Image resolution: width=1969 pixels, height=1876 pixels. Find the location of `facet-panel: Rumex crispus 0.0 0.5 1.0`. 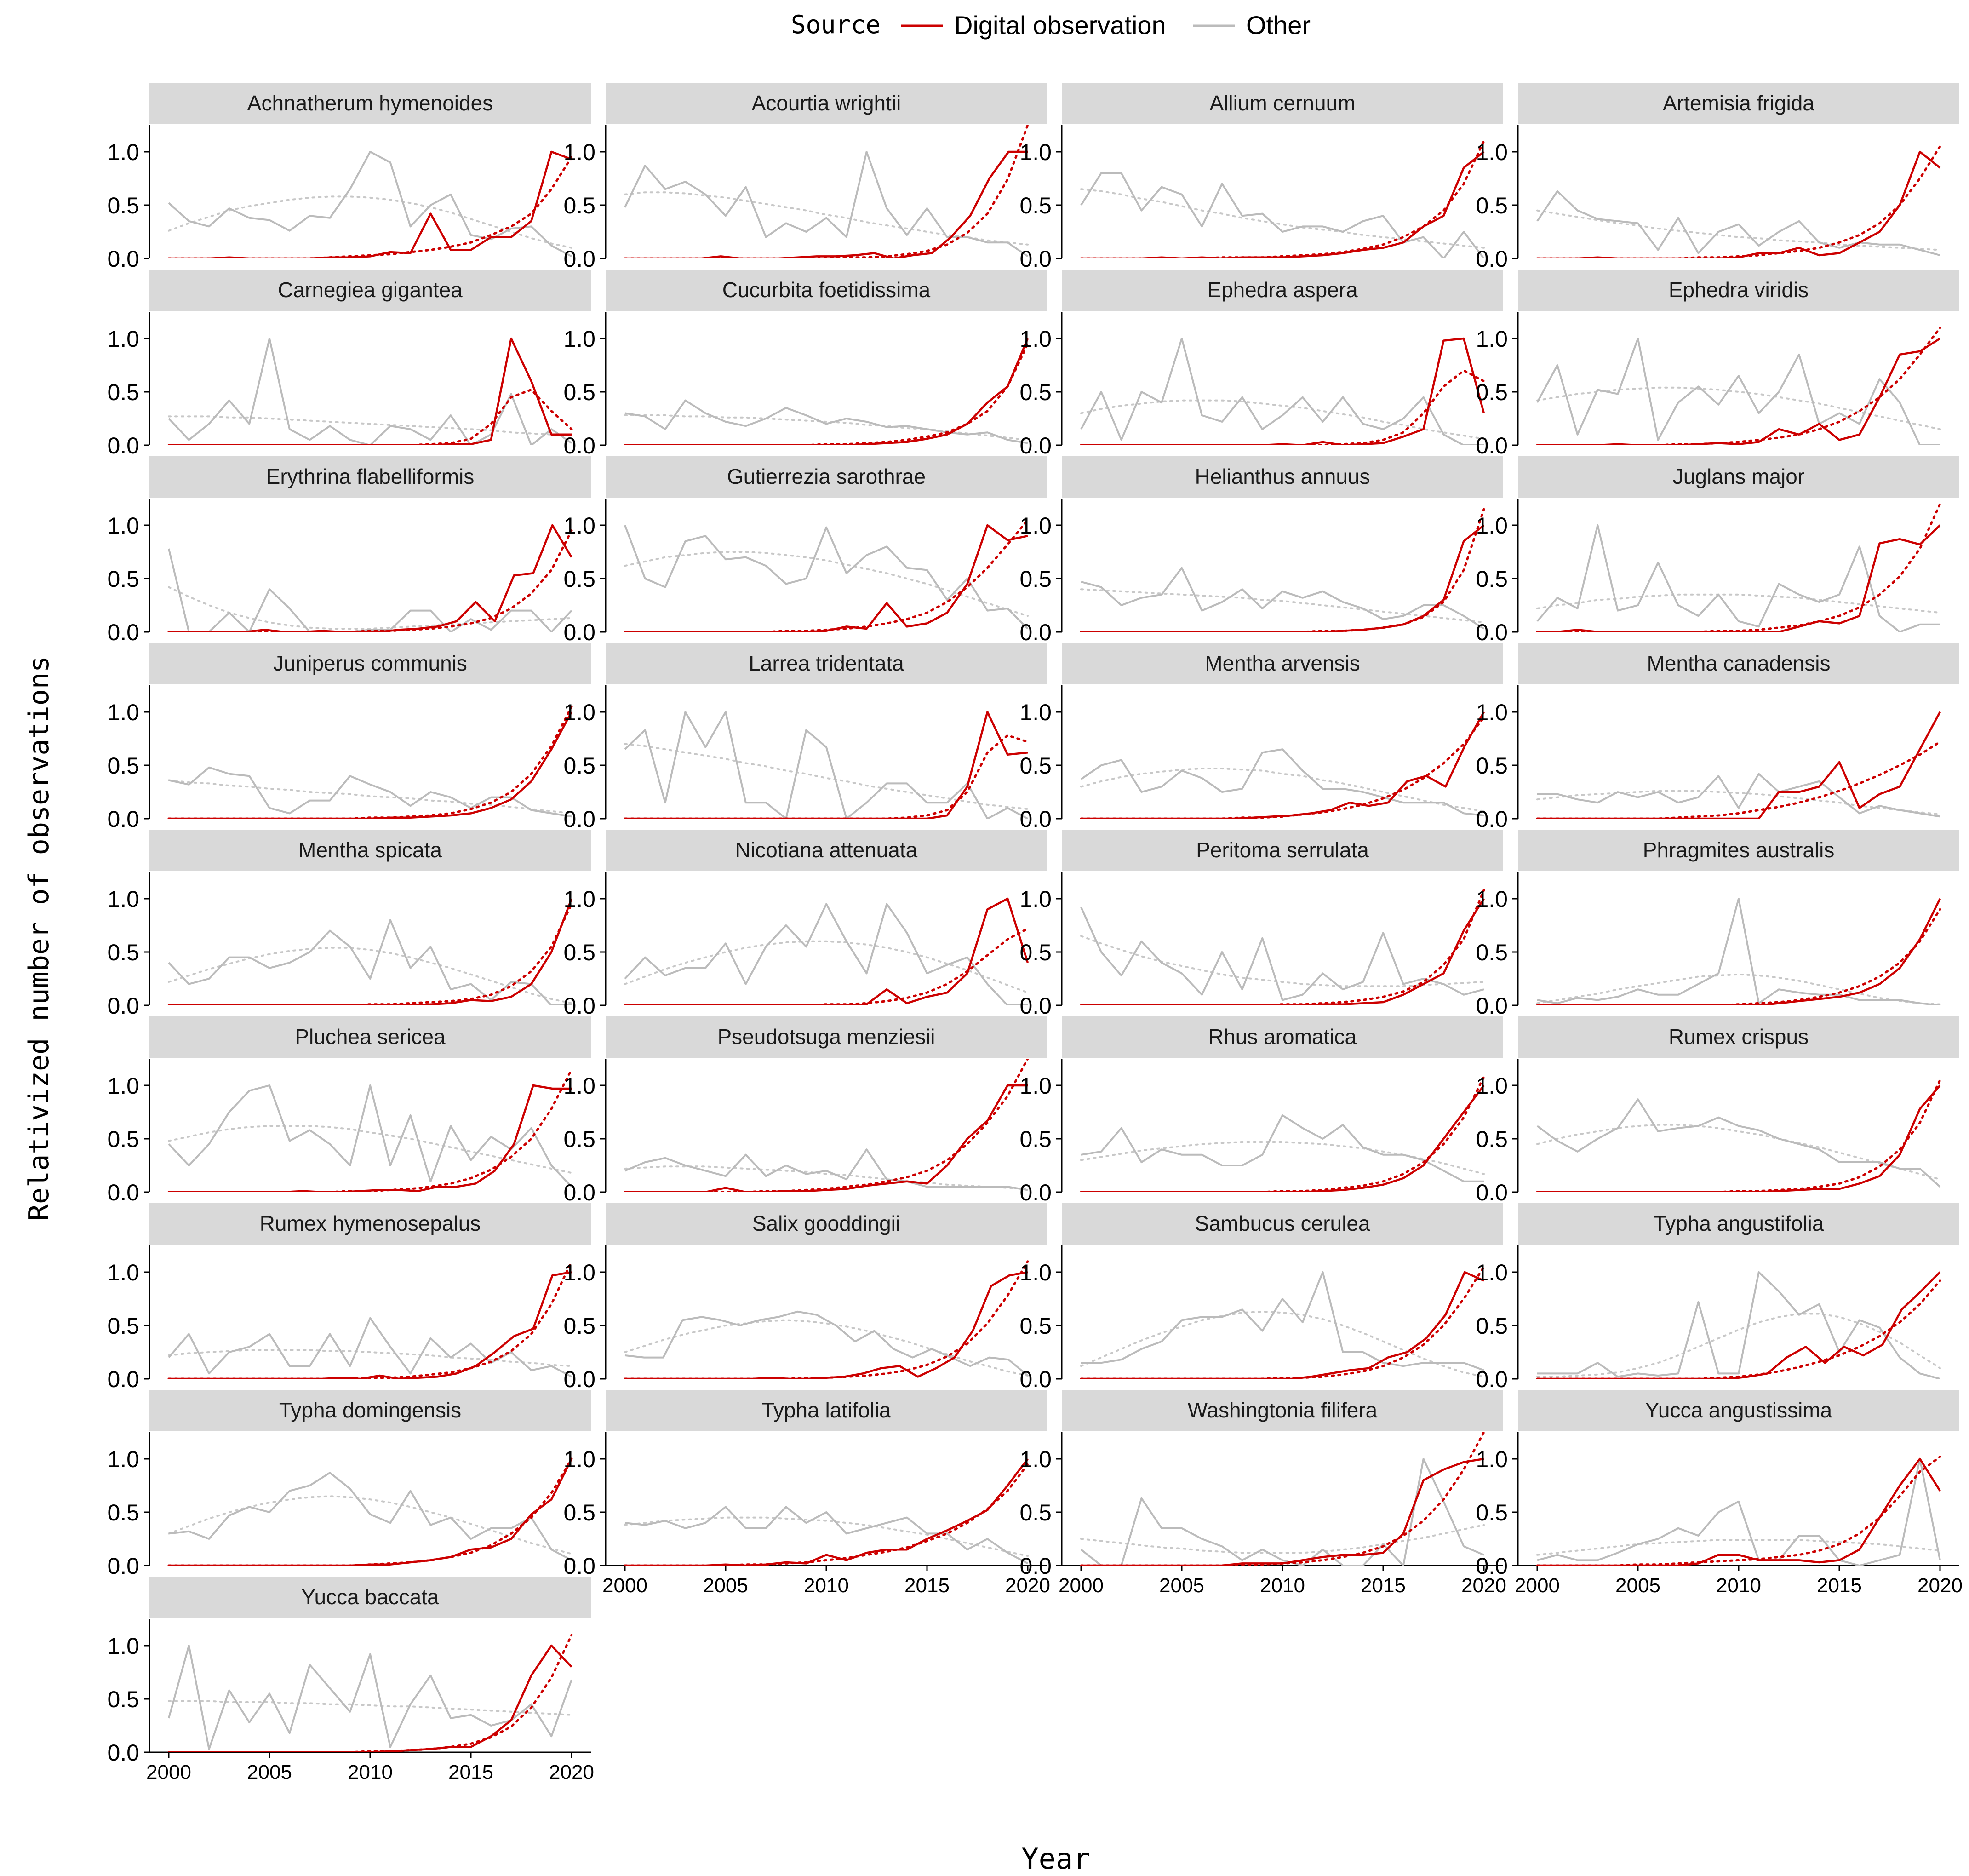

facet-panel: Rumex crispus 0.0 0.5 1.0 is located at coordinates (1718, 1110).